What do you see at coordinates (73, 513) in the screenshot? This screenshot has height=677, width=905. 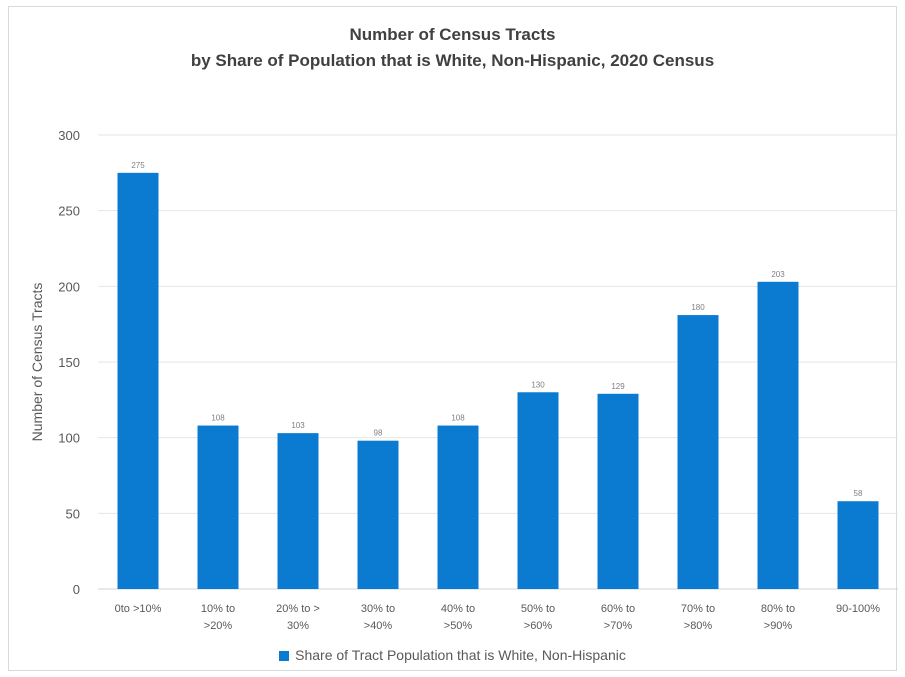 I see `y-tick-label: 50` at bounding box center [73, 513].